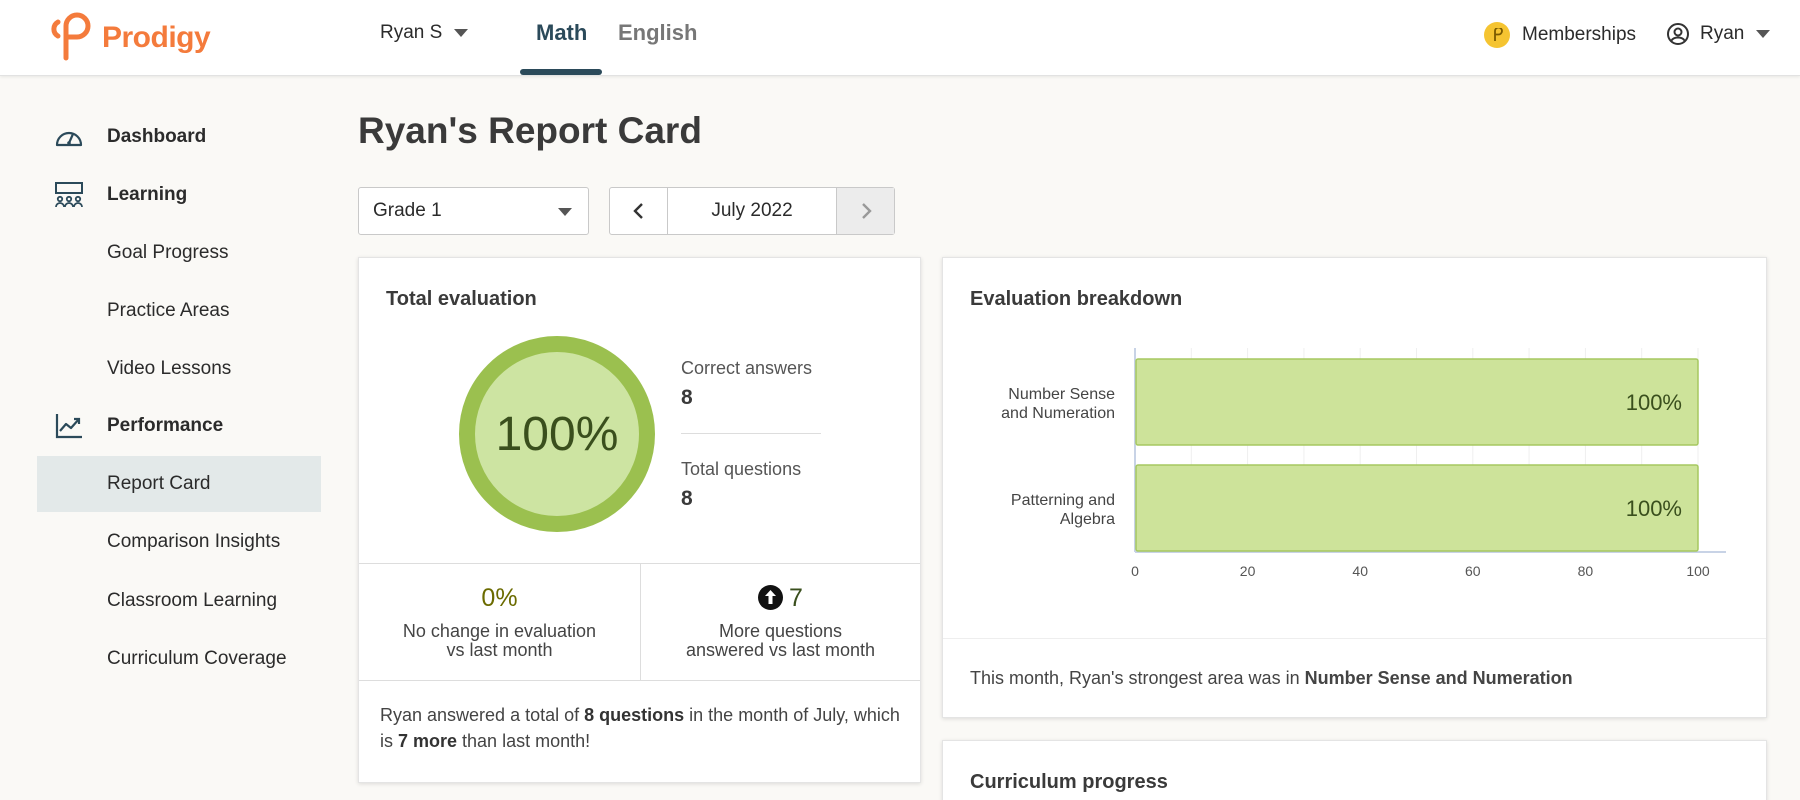  I want to click on sidebar-item-report-card: Report Card, so click(179, 484).